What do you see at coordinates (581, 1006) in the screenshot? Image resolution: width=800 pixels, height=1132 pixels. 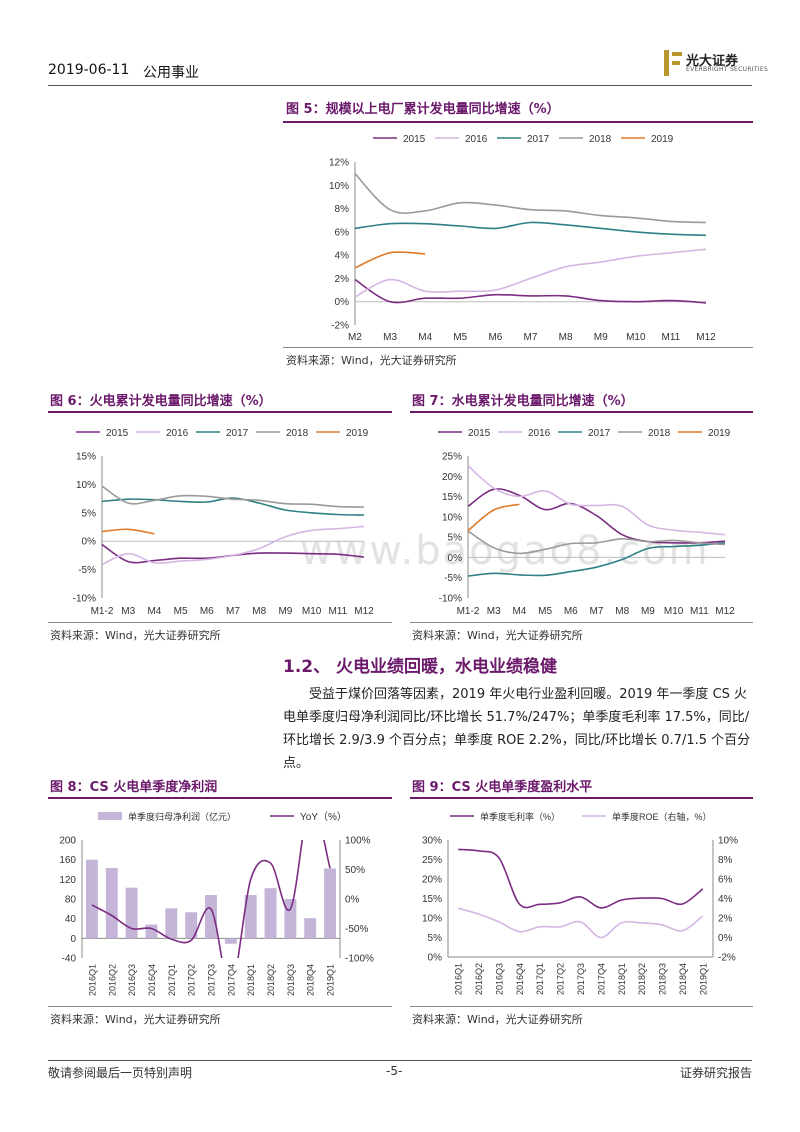 I see `fig9-source-rule` at bounding box center [581, 1006].